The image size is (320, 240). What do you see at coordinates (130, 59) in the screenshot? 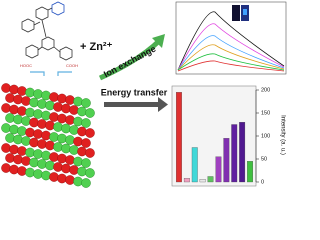
I see `ion-exchange-arrow` at bounding box center [130, 59].